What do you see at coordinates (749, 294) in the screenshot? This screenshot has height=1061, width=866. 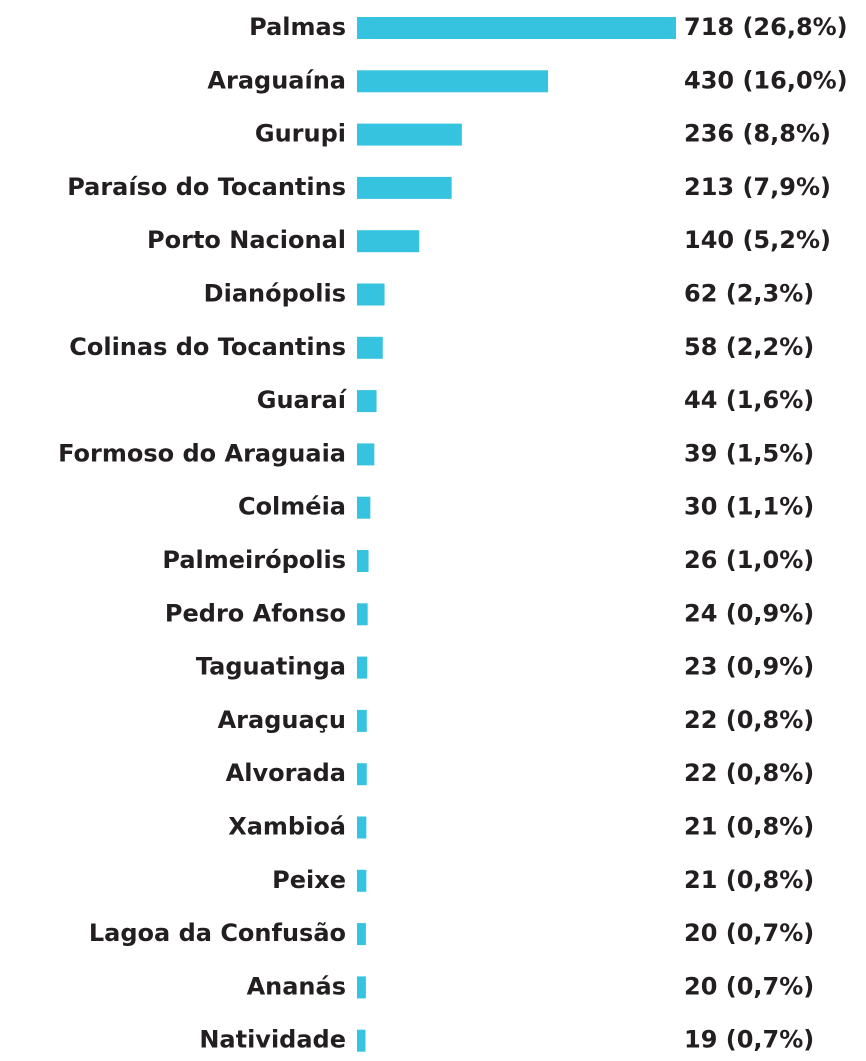 I see `value-label: 62 (2,3%)` at bounding box center [749, 294].